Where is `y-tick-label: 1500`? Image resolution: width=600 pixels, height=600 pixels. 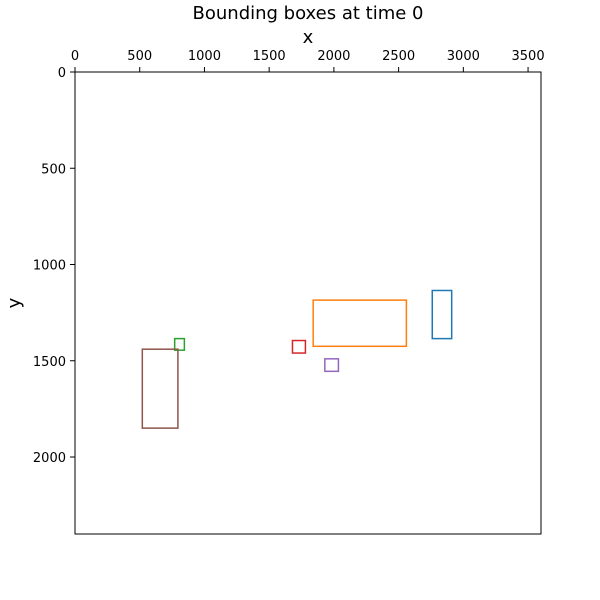
y-tick-label: 1500 is located at coordinates (49, 362).